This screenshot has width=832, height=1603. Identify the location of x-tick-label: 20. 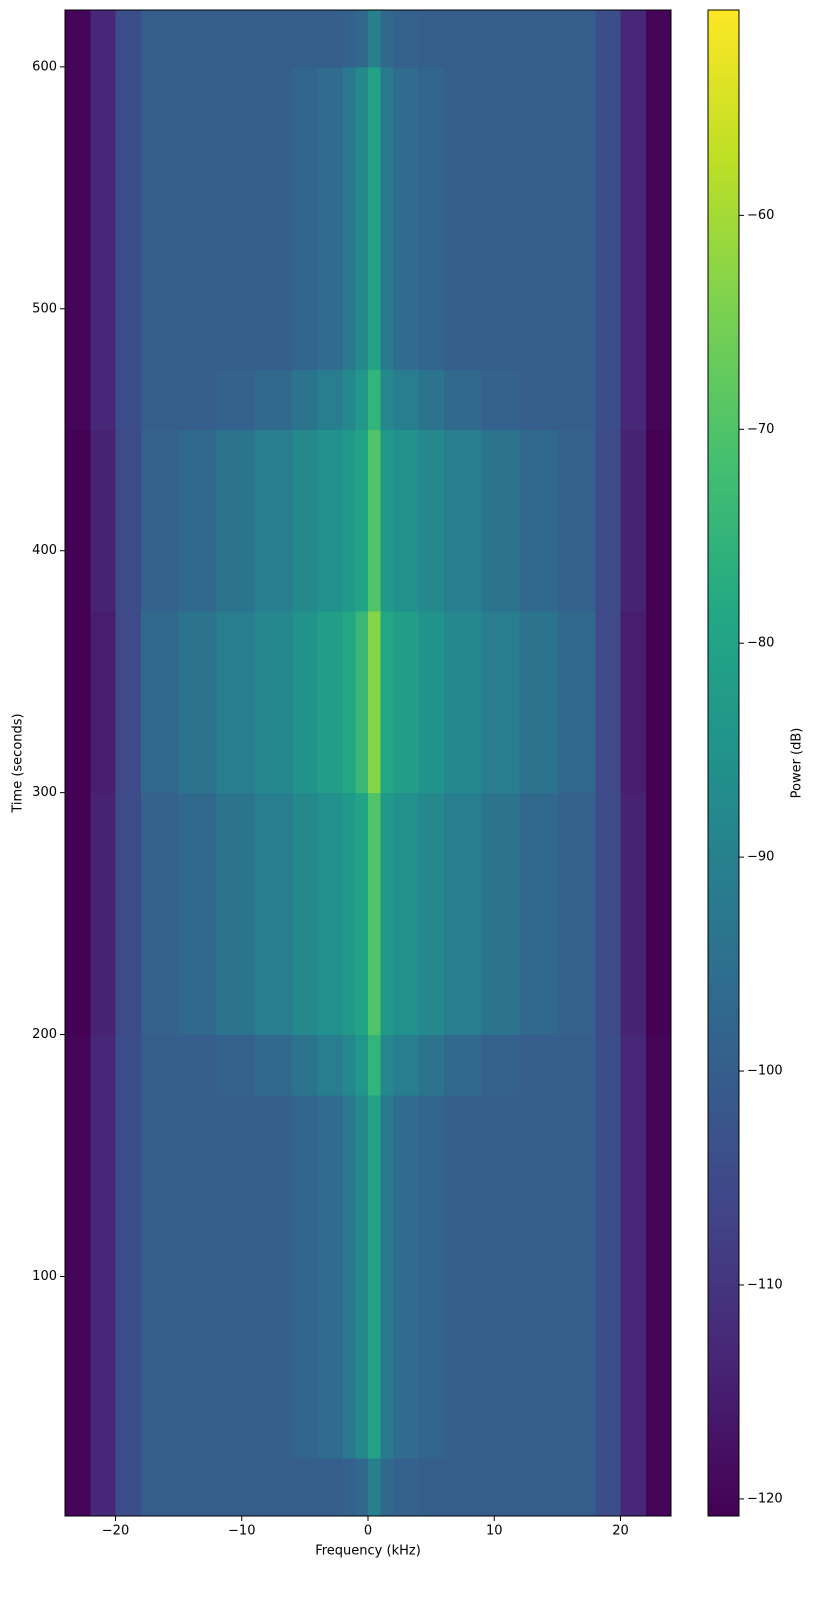
(620, 1531).